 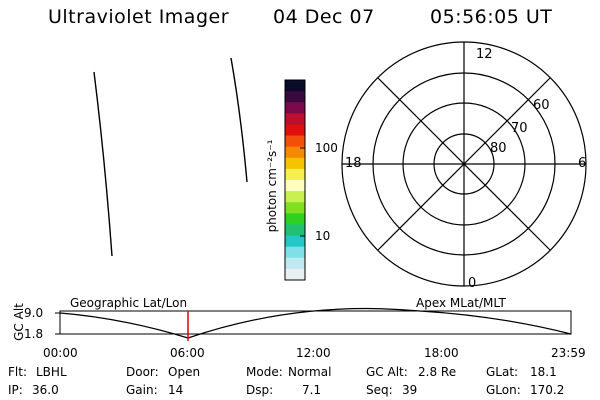 I want to click on lat-label-60: 60, so click(x=541, y=105).